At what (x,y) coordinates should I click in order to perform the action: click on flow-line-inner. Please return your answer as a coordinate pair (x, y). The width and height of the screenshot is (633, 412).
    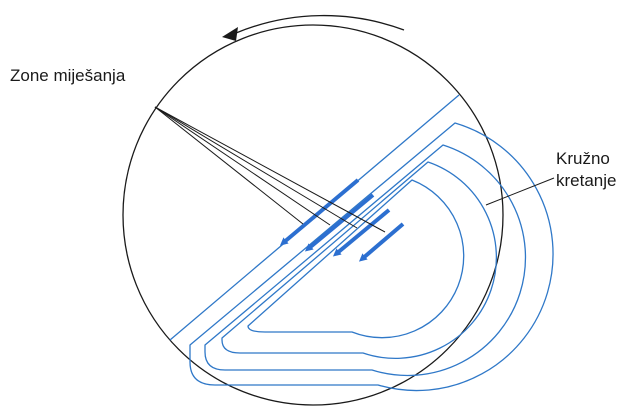
    Looking at the image, I should click on (356, 259).